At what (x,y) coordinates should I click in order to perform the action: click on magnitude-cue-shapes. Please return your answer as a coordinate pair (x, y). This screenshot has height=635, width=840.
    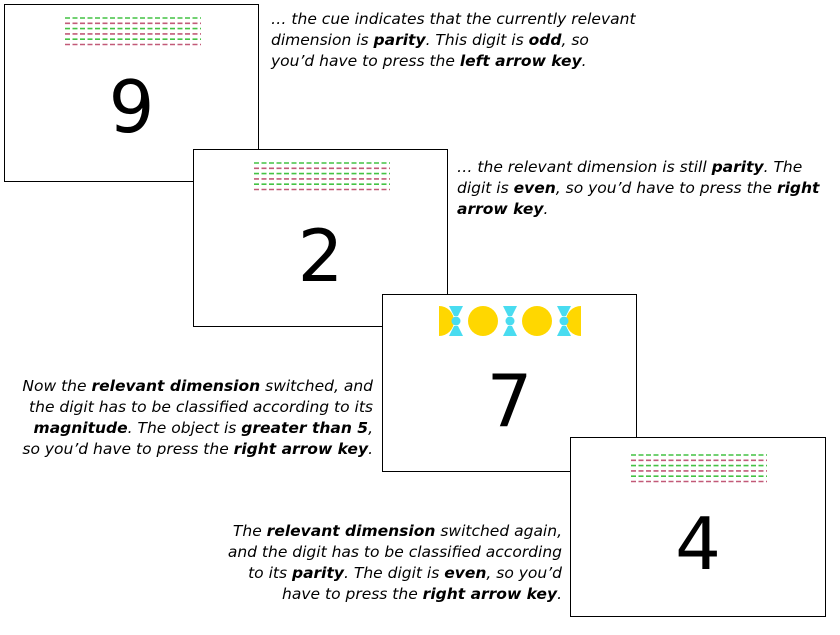
    Looking at the image, I should click on (510, 321).